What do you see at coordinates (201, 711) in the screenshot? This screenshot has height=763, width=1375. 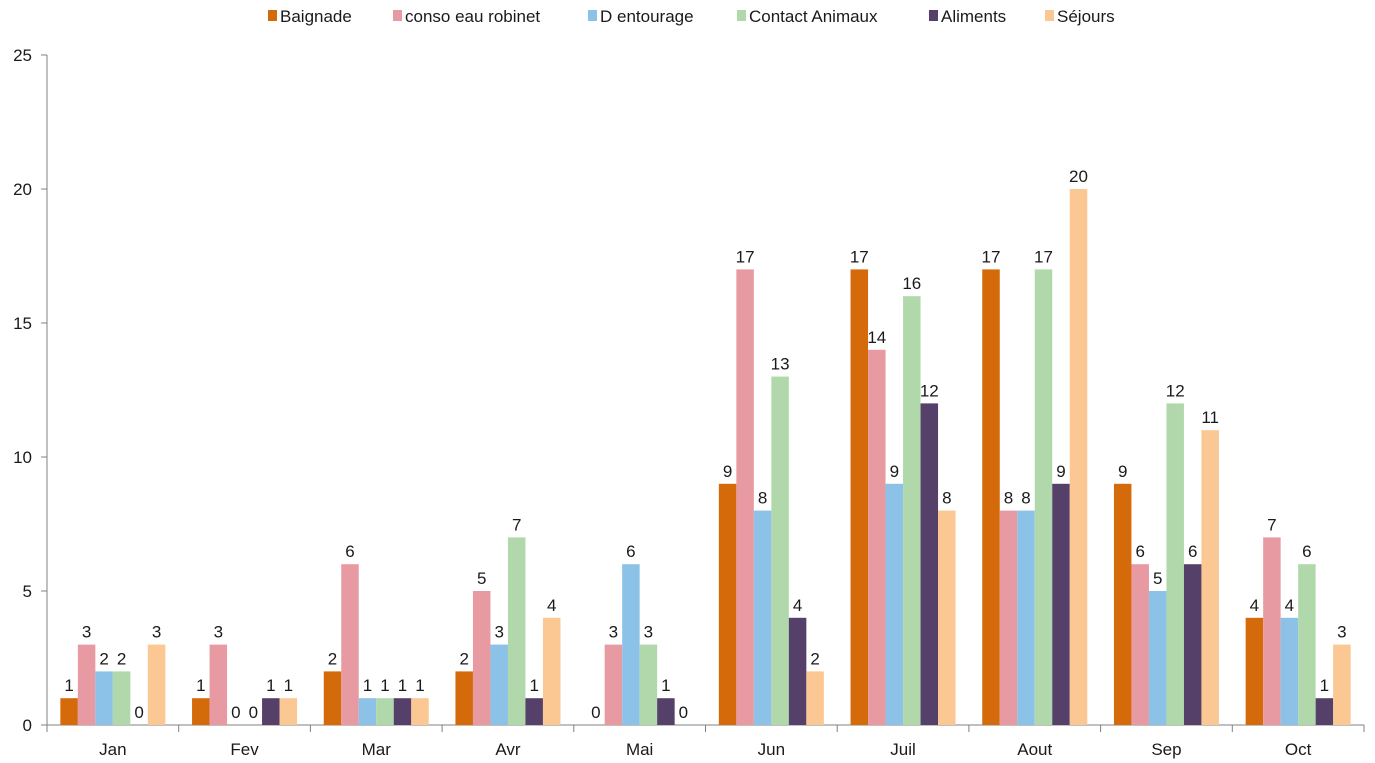 I see `bar-baignade-fev` at bounding box center [201, 711].